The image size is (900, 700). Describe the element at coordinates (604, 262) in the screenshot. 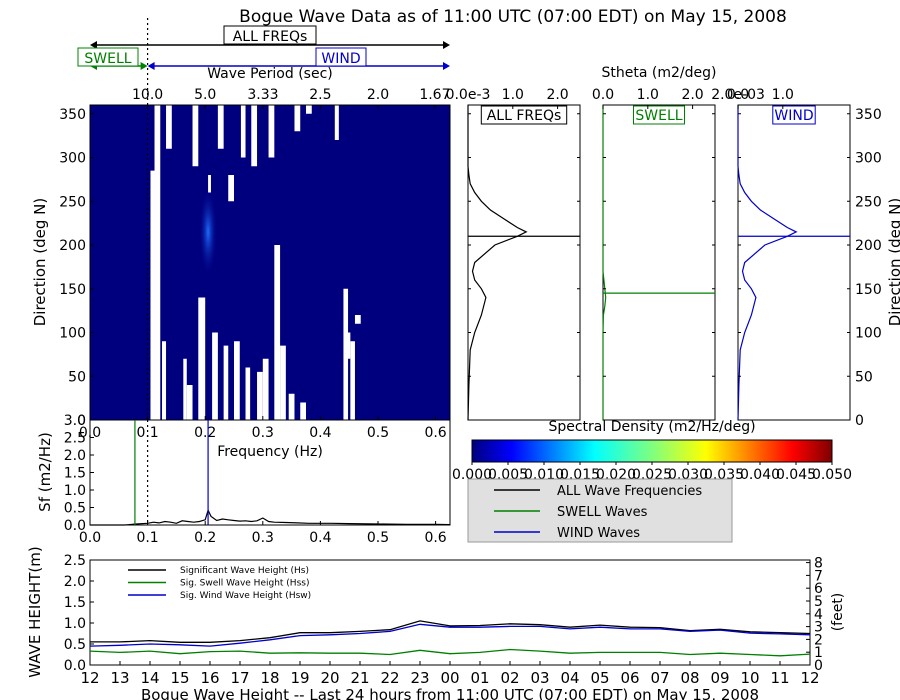

I see `direction-curve-swell` at that location.